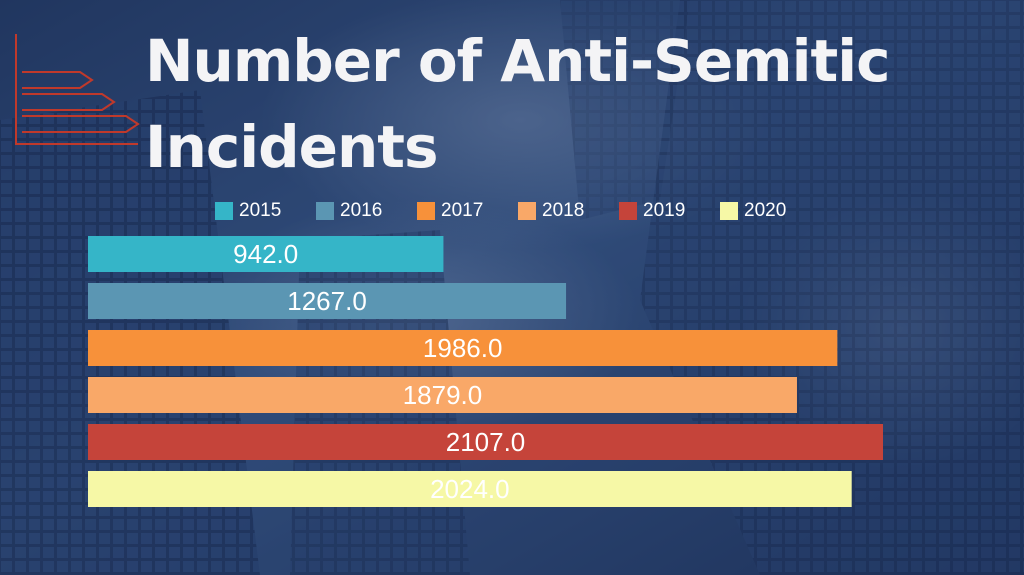 The image size is (1024, 575). What do you see at coordinates (462, 210) in the screenshot?
I see `legend-label: 2017` at bounding box center [462, 210].